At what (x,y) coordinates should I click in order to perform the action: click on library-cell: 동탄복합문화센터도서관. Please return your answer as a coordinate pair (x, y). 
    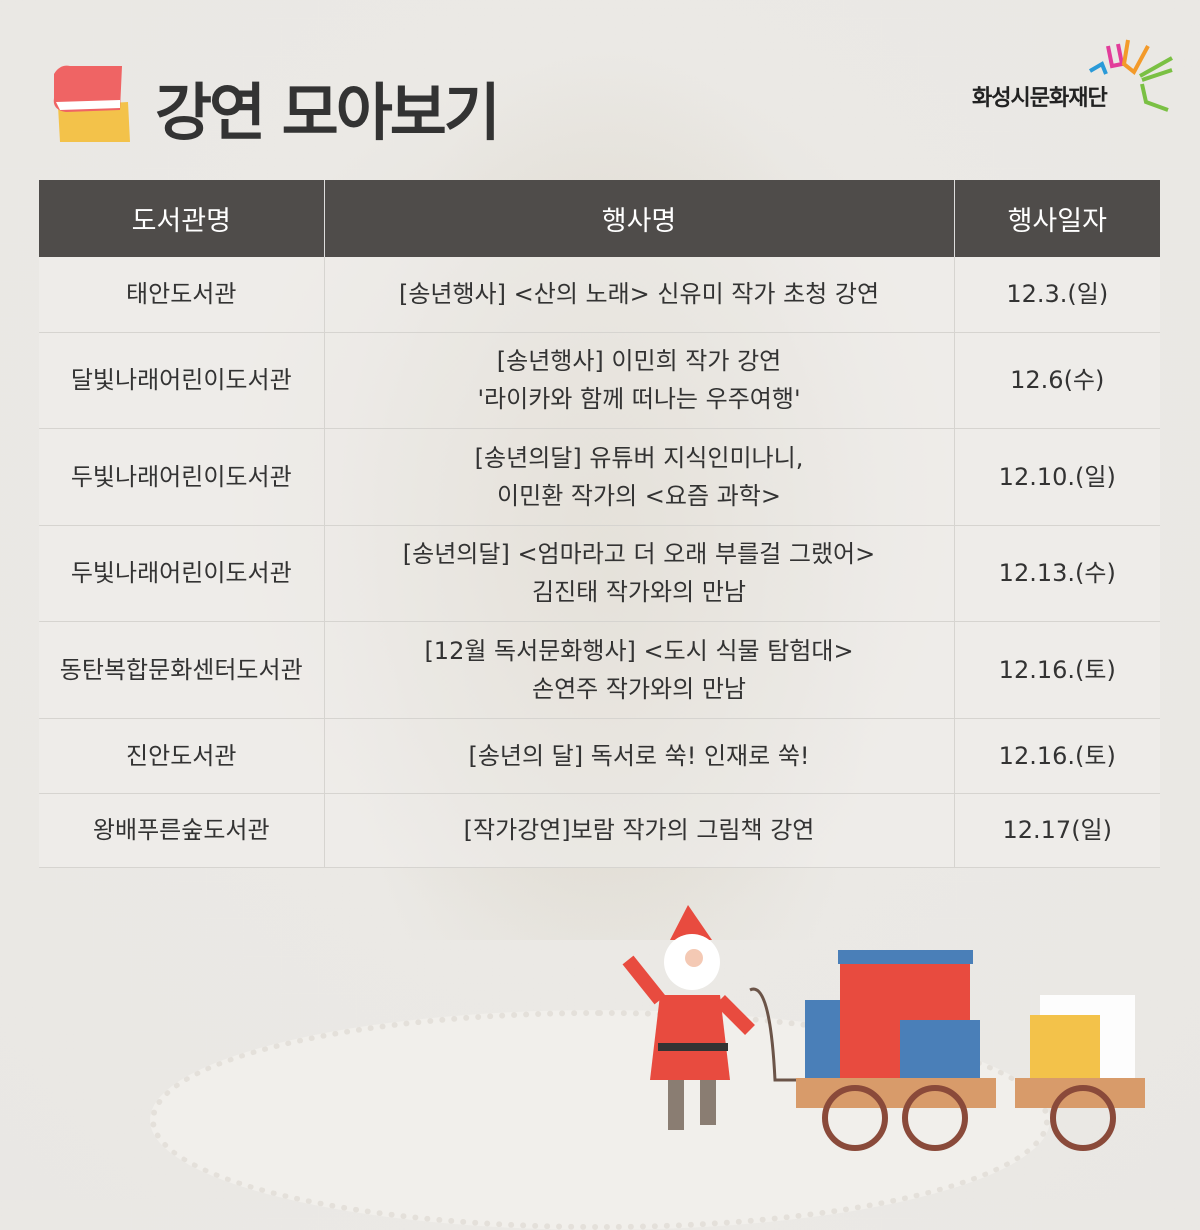
    Looking at the image, I should click on (182, 670).